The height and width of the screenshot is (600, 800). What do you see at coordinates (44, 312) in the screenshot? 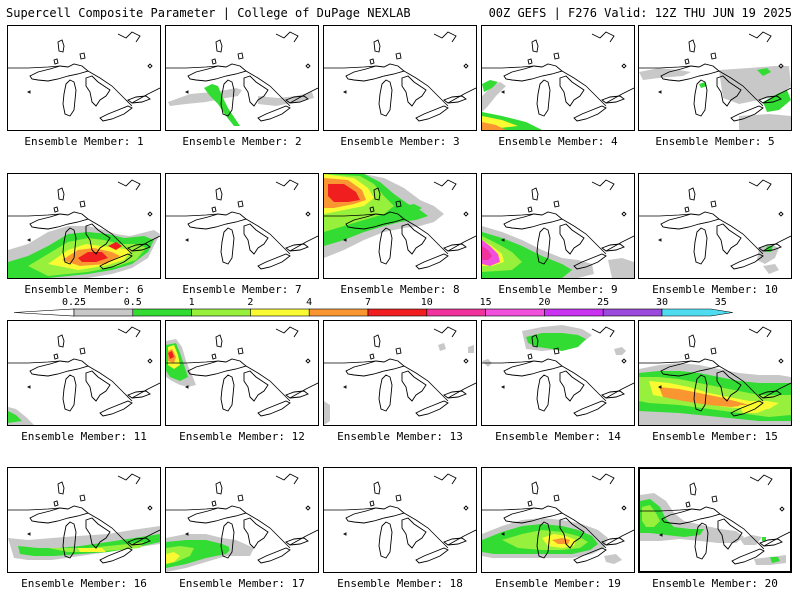
I see `legend-left-arrow` at bounding box center [44, 312].